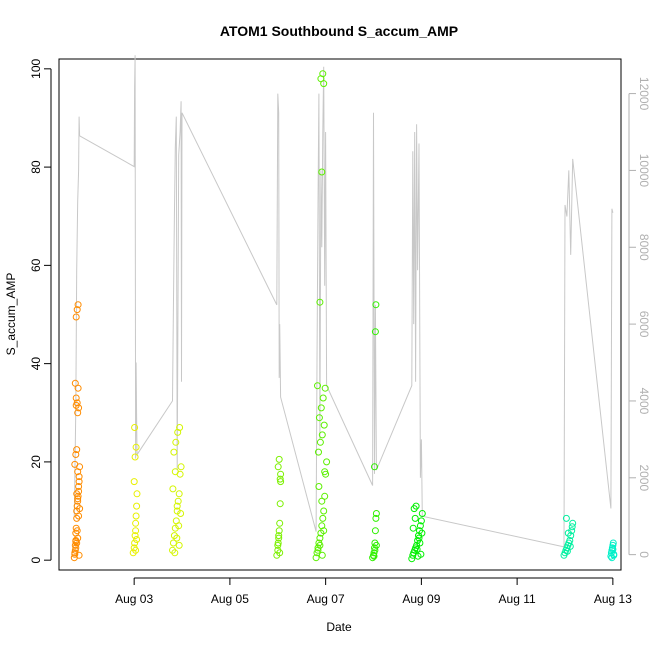 This screenshot has width=650, height=650. What do you see at coordinates (36, 167) in the screenshot?
I see `y-tick-label: 80` at bounding box center [36, 167].